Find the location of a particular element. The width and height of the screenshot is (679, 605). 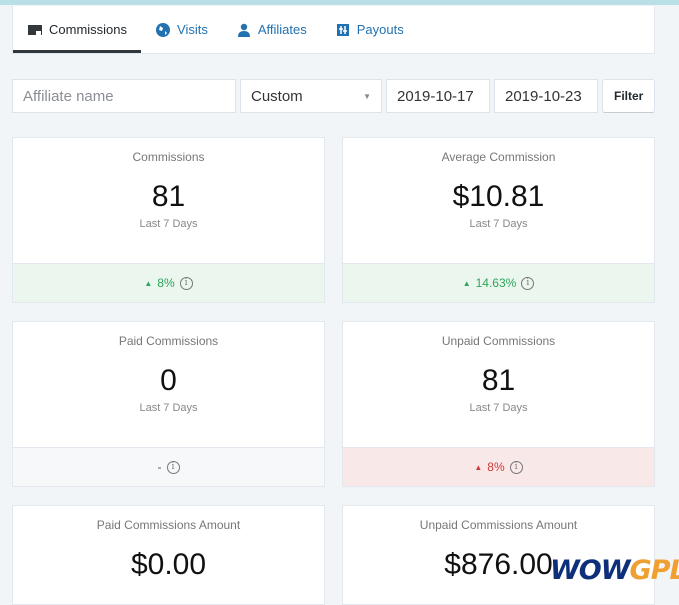

tab-label: Visits is located at coordinates (192, 29).